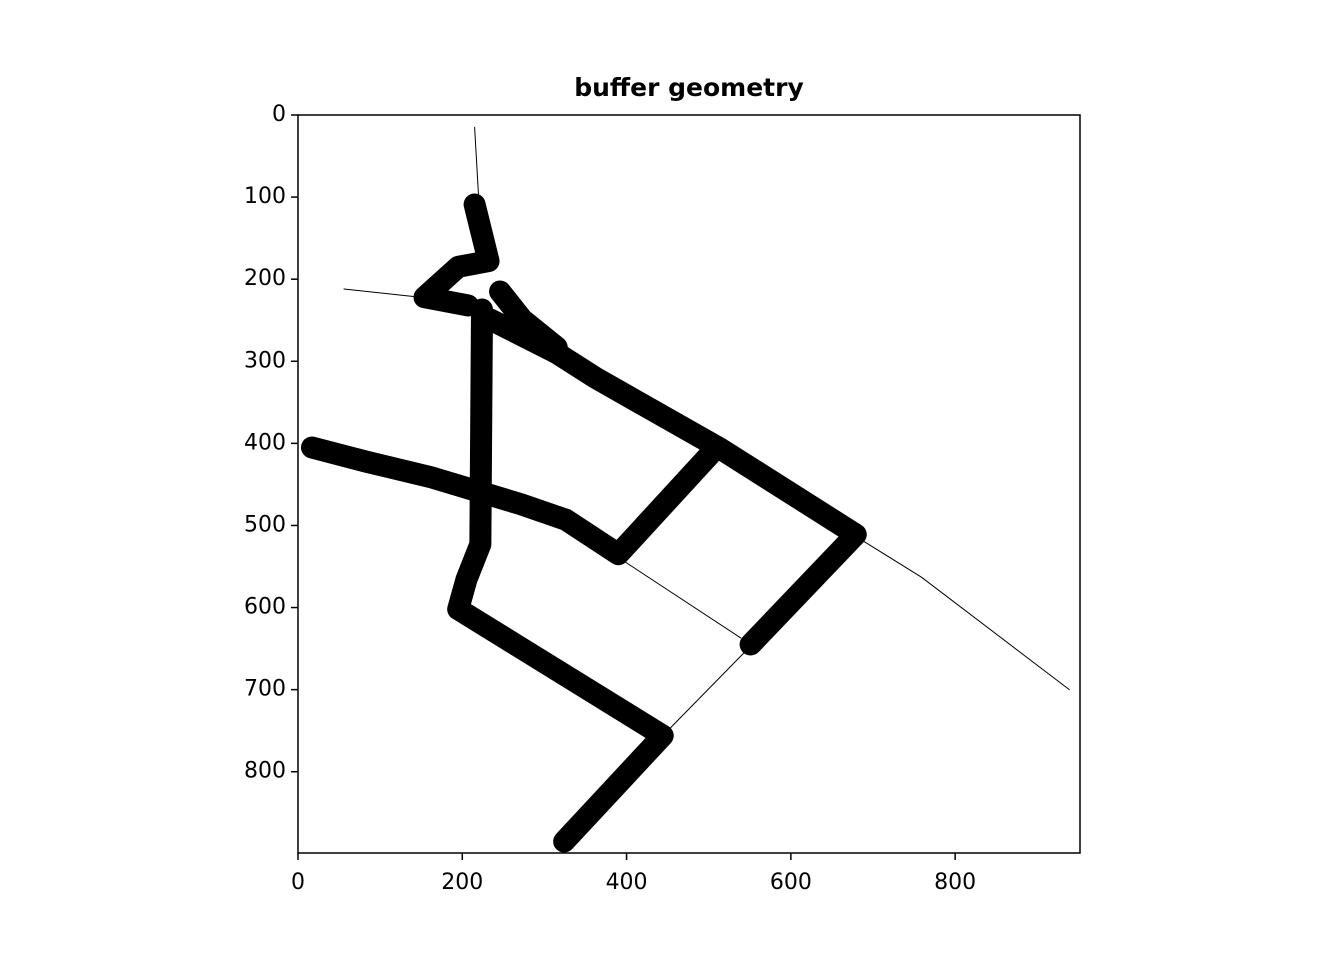  Describe the element at coordinates (265, 689) in the screenshot. I see `y-tick-label: 700` at that location.